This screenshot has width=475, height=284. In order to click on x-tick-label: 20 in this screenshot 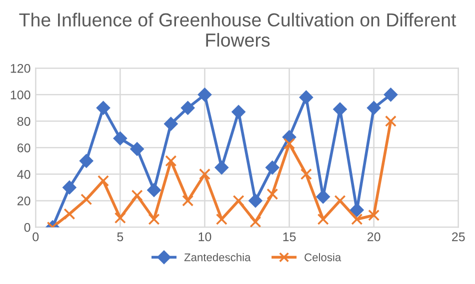, I will do `click(374, 237)`.